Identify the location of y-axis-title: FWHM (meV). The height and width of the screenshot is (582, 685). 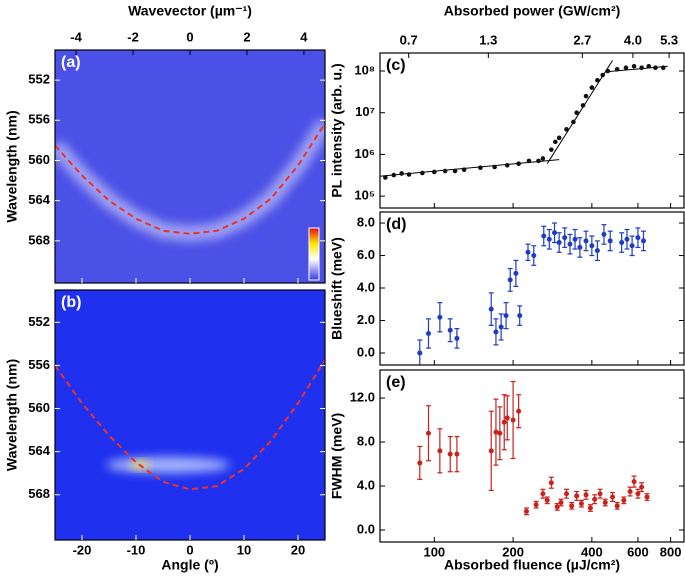
(337, 456).